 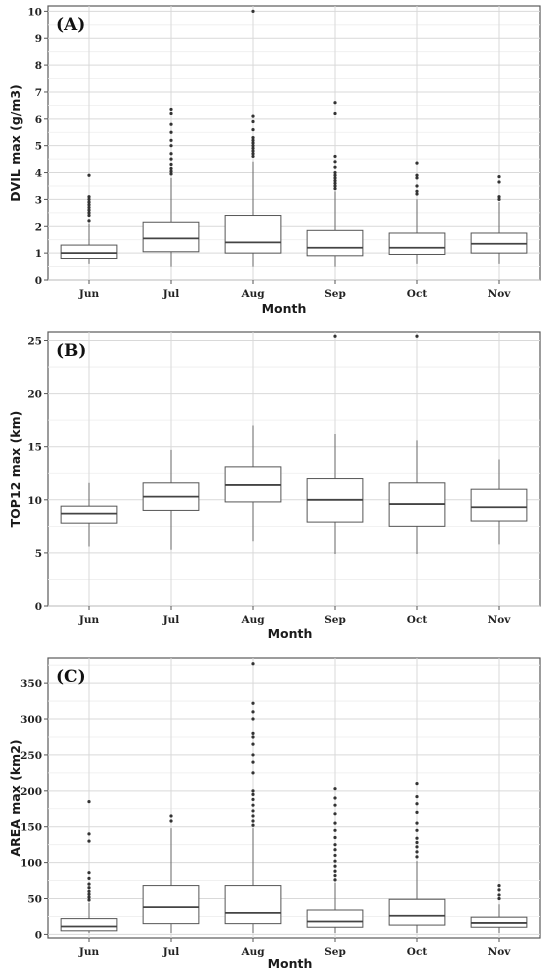 I want to click on x-axis-title-a: Month, so click(x=284, y=308).